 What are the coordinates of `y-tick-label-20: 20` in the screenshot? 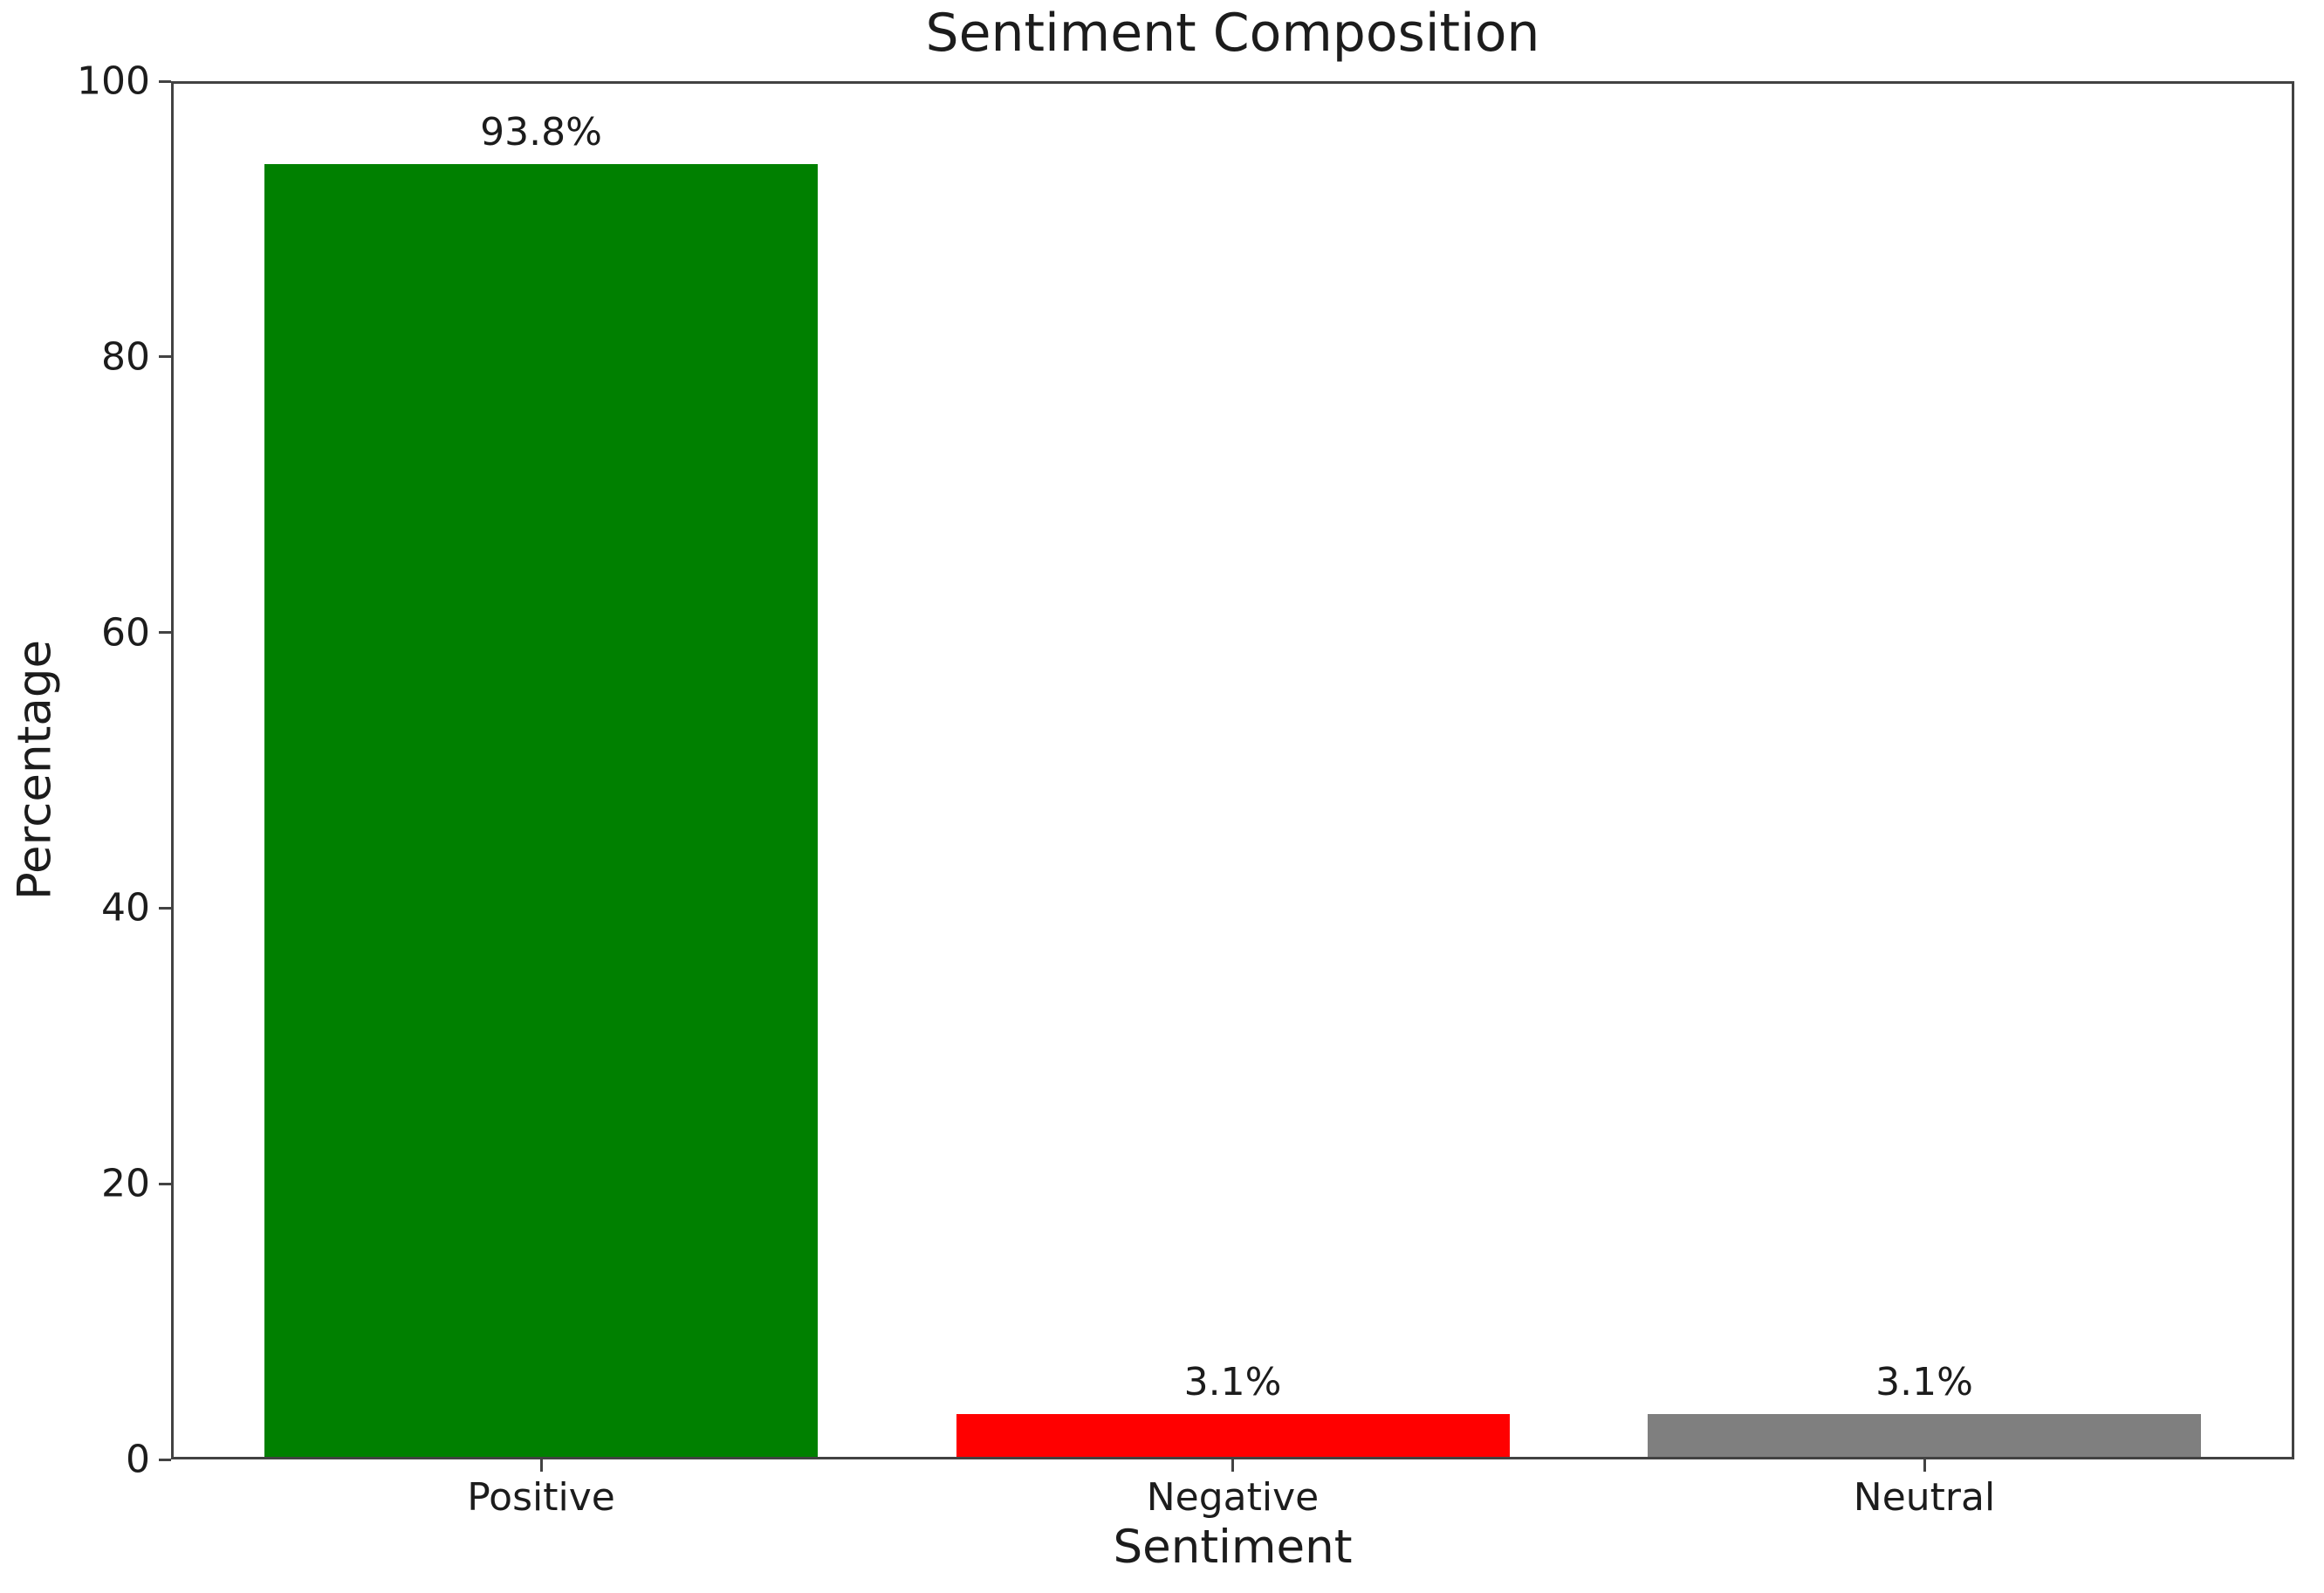 It's located at (125, 1183).